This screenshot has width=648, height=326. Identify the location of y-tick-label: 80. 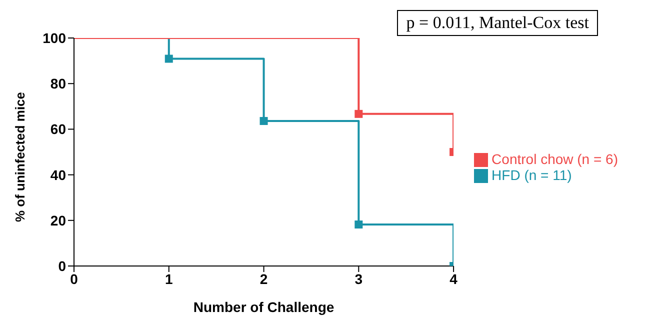
(58, 84).